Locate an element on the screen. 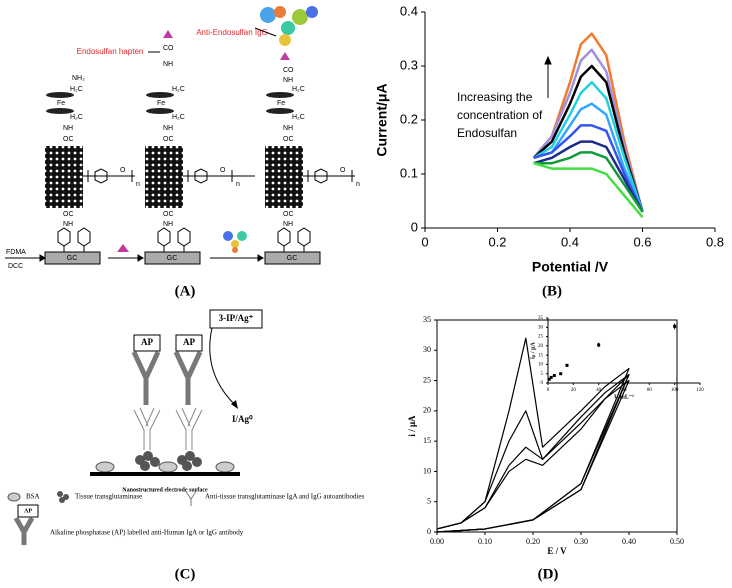 Image resolution: width=732 pixels, height=588 pixels. arrowhead is located at coordinates (234, 404).